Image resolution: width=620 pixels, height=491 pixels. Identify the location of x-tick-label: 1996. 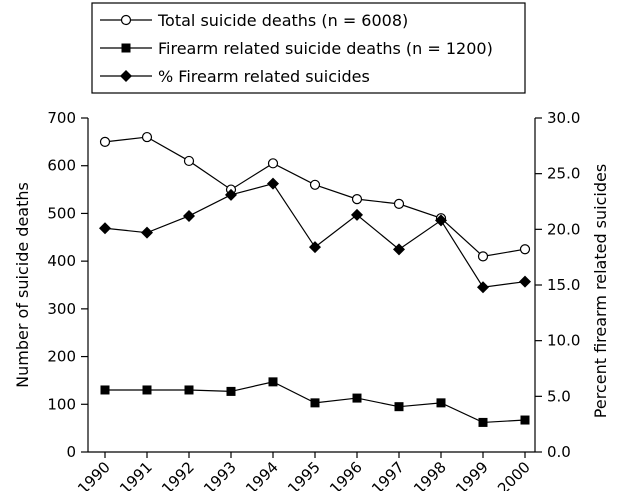
(346, 474).